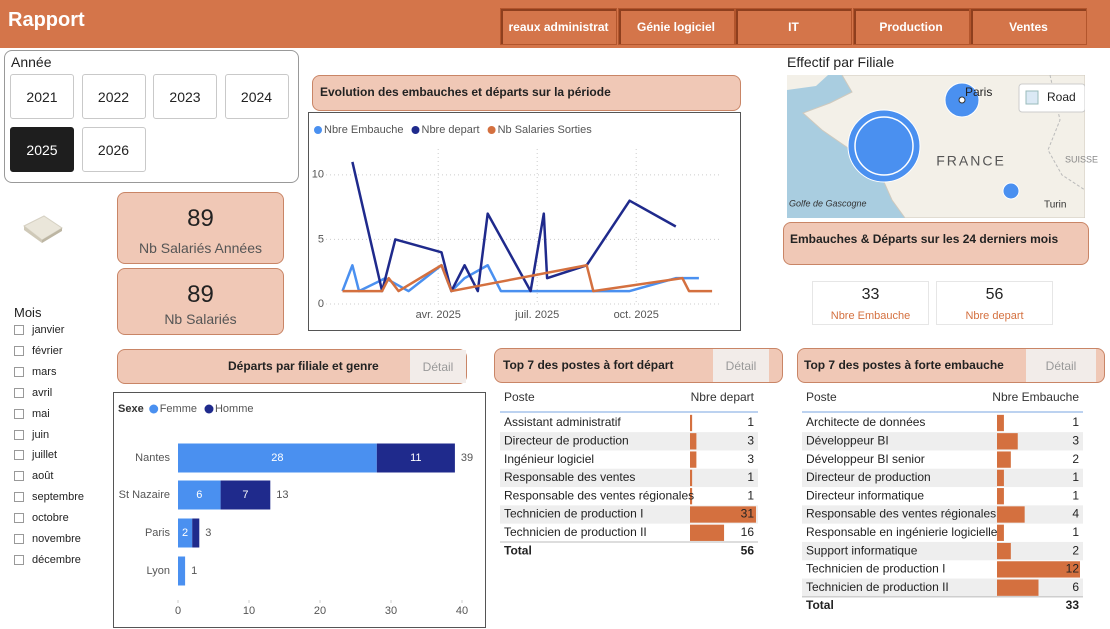 The height and width of the screenshot is (629, 1110). Describe the element at coordinates (1075, 514) in the screenshot. I see `cell-value: 4` at that location.